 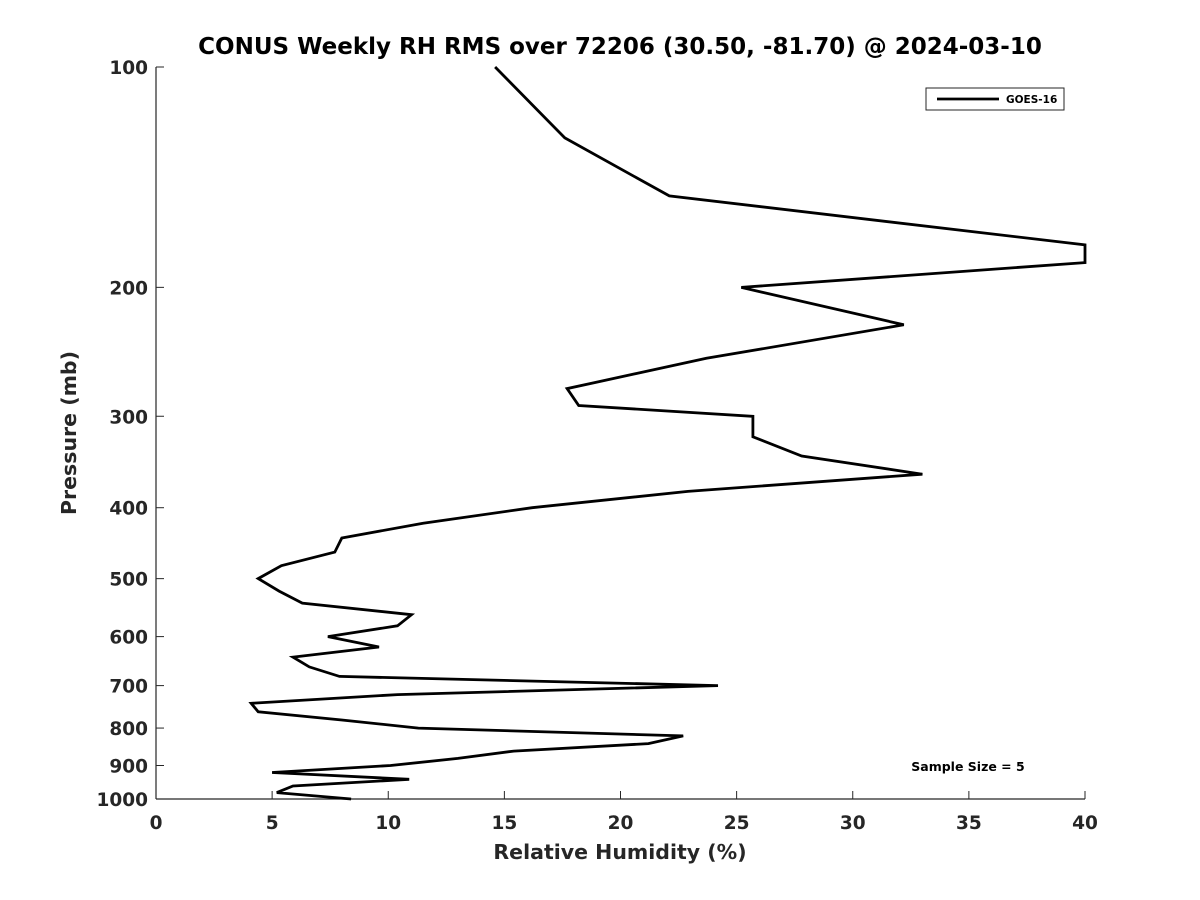 I want to click on legend: GOES-16, so click(x=995, y=99).